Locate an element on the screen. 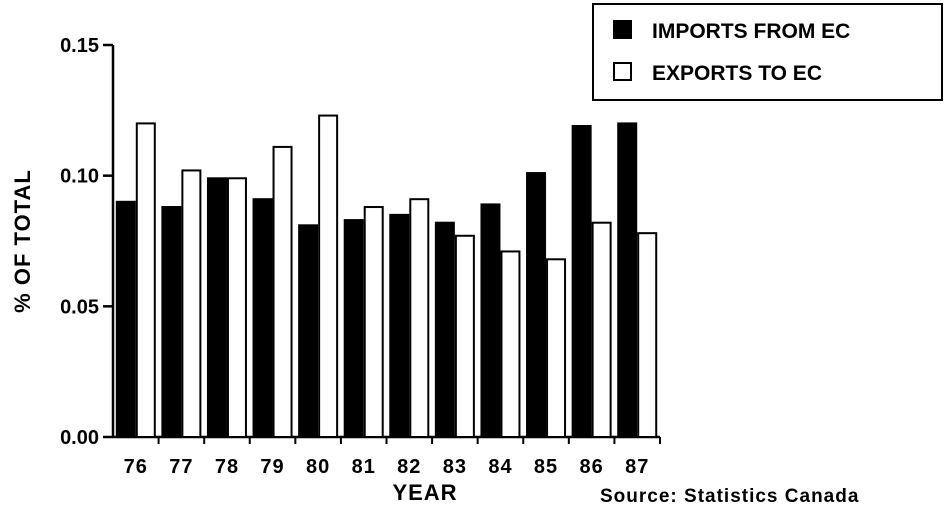 The height and width of the screenshot is (523, 947). legend-label-exports: EXPORTS TO EC is located at coordinates (737, 73).